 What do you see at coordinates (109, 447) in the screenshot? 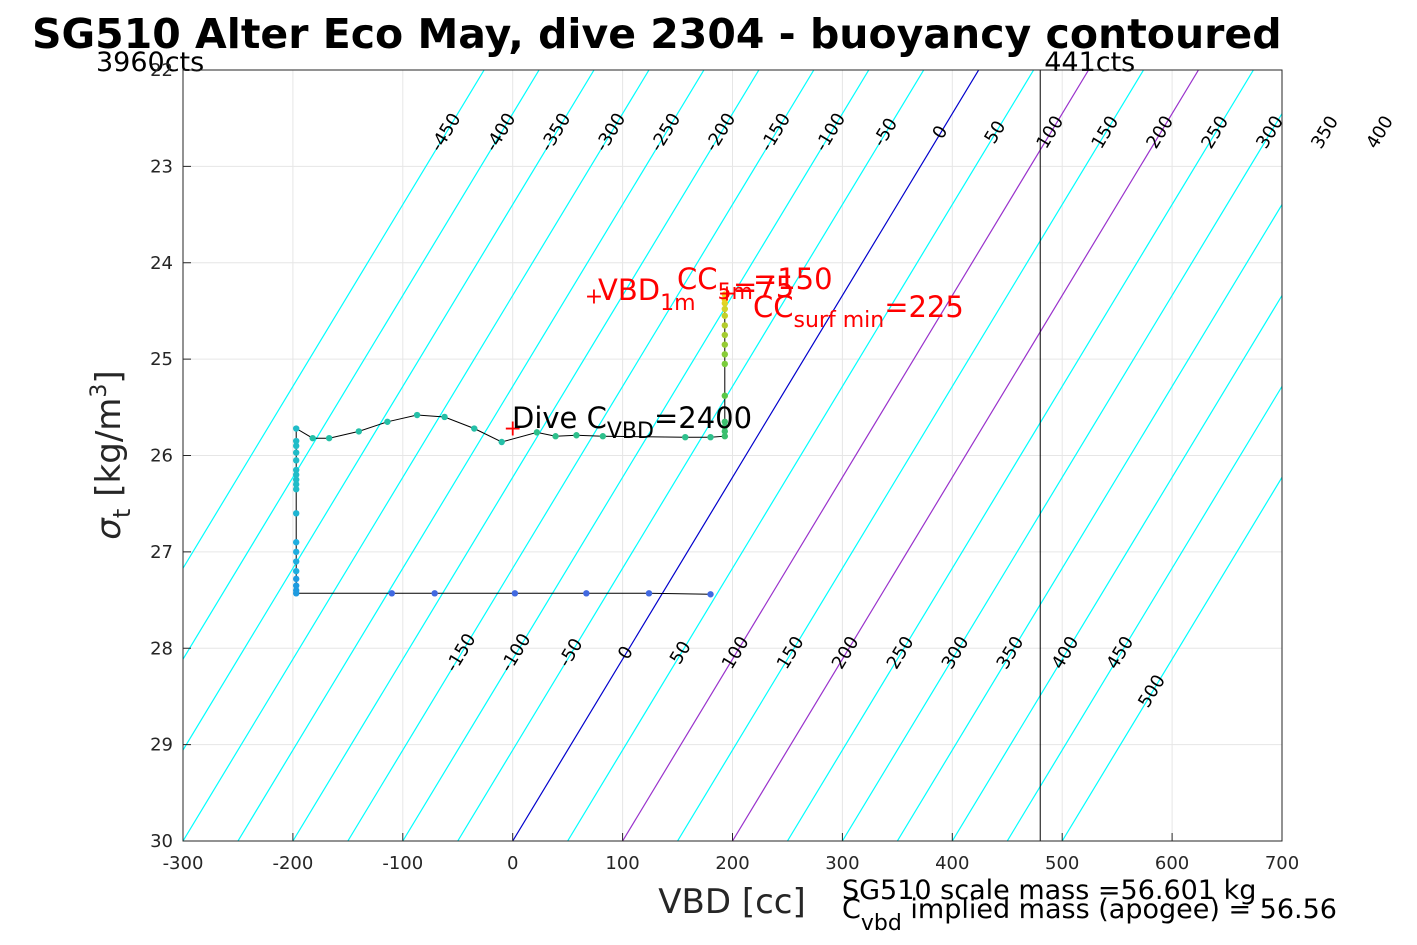
I see `y-label-unit: [kg/m` at bounding box center [109, 447].